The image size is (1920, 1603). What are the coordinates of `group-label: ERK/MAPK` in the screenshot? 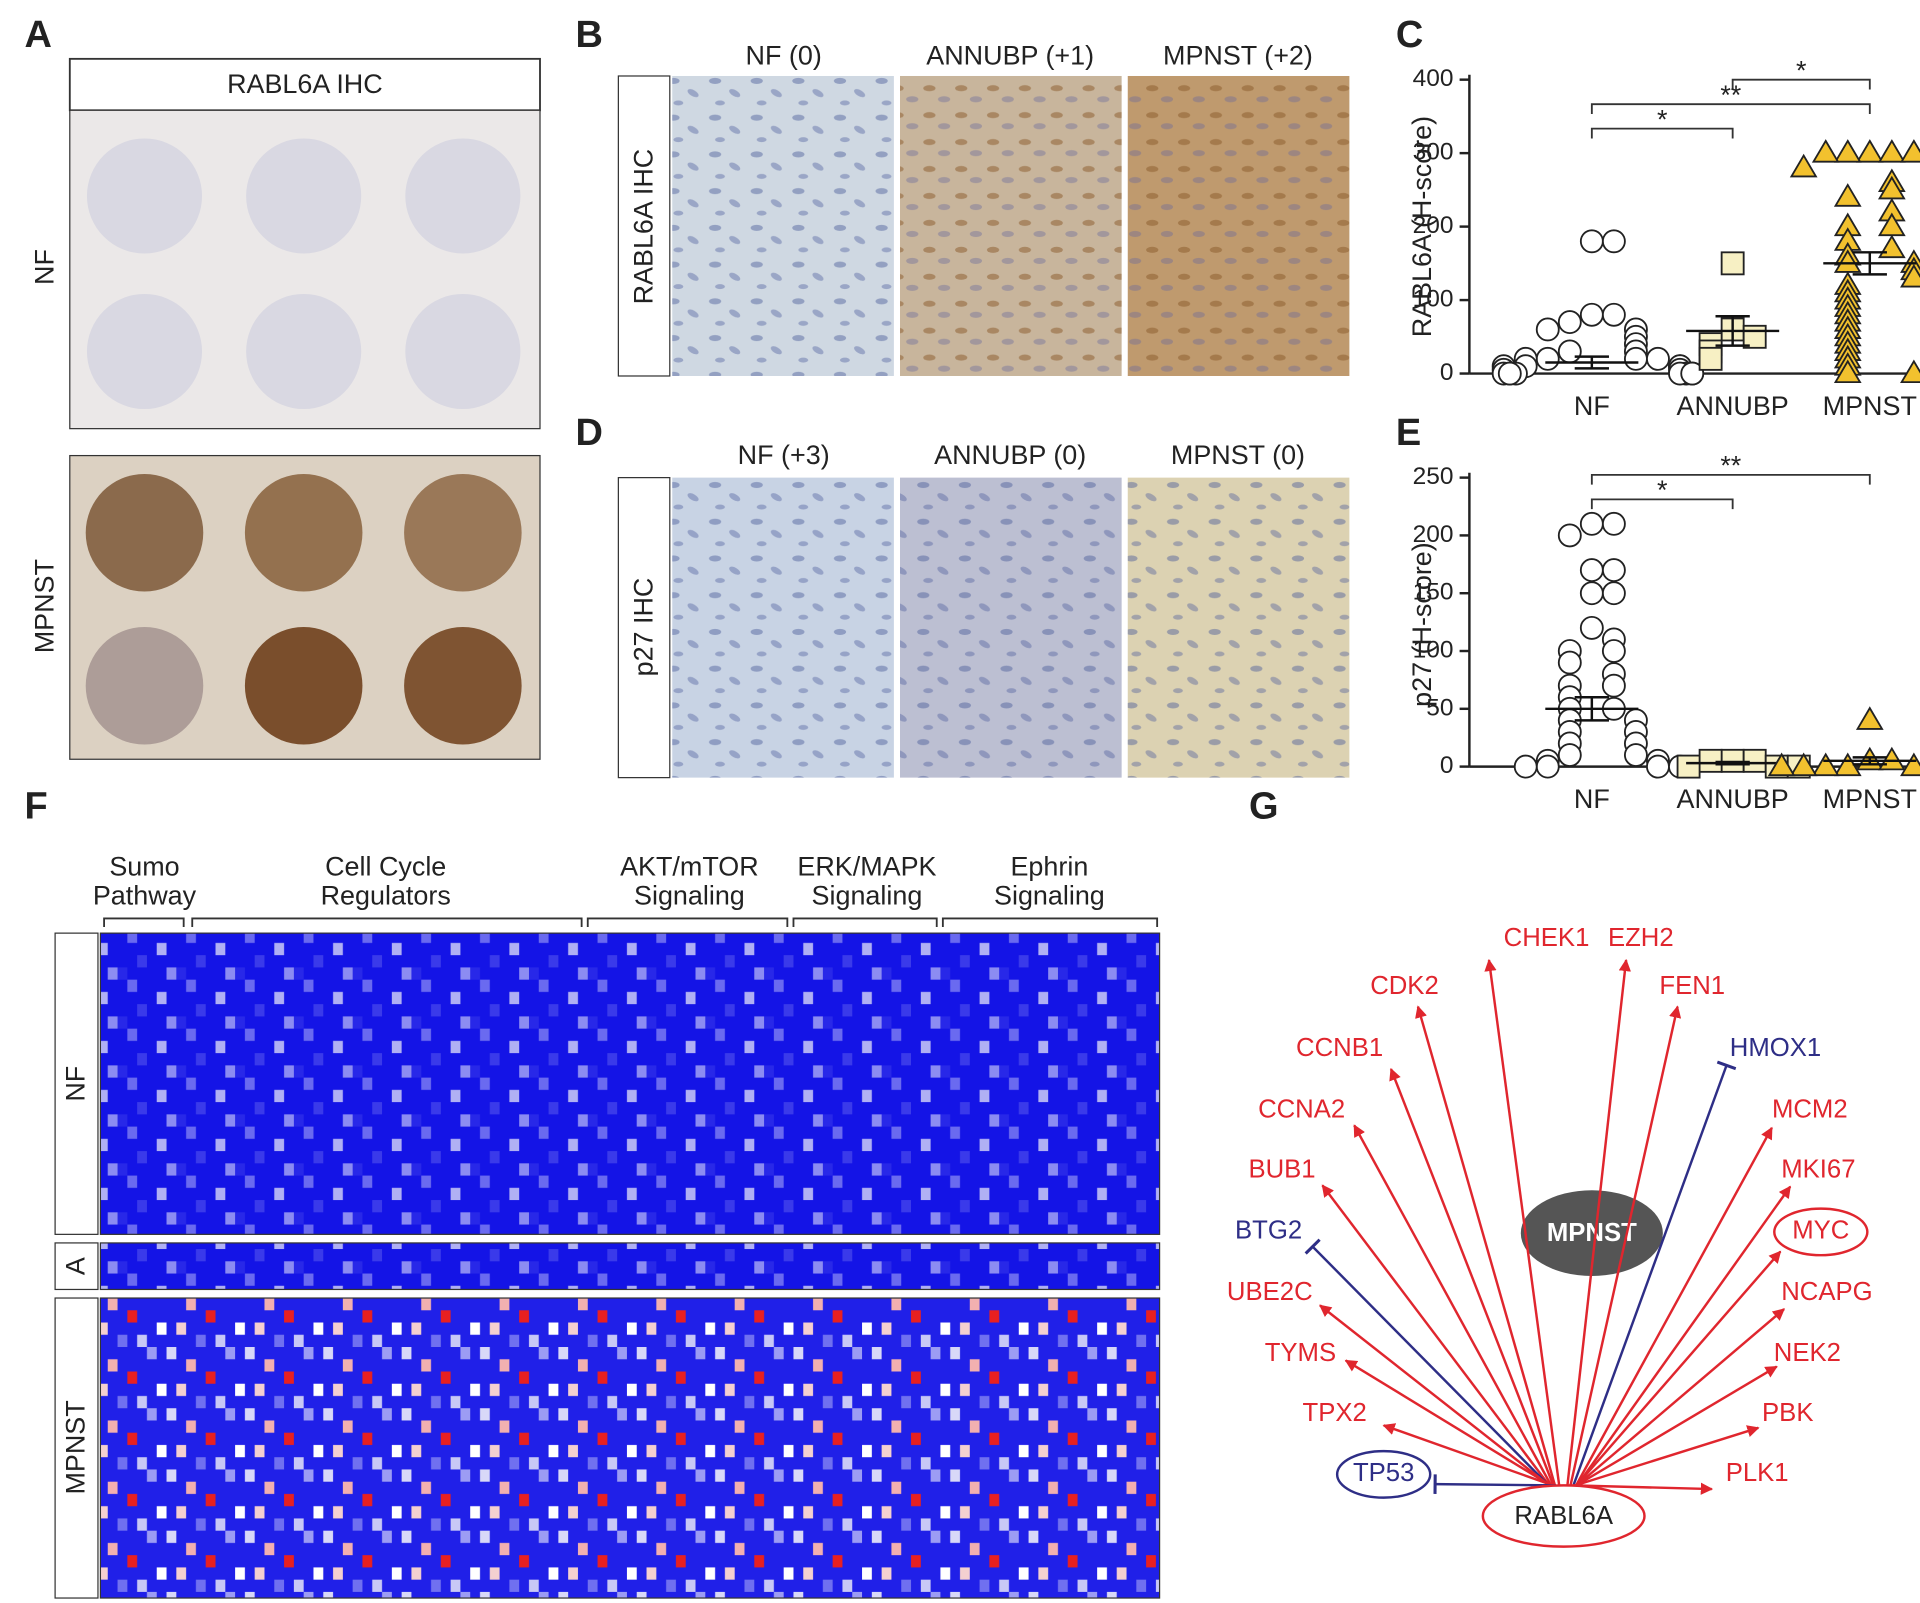 It's located at (866, 866).